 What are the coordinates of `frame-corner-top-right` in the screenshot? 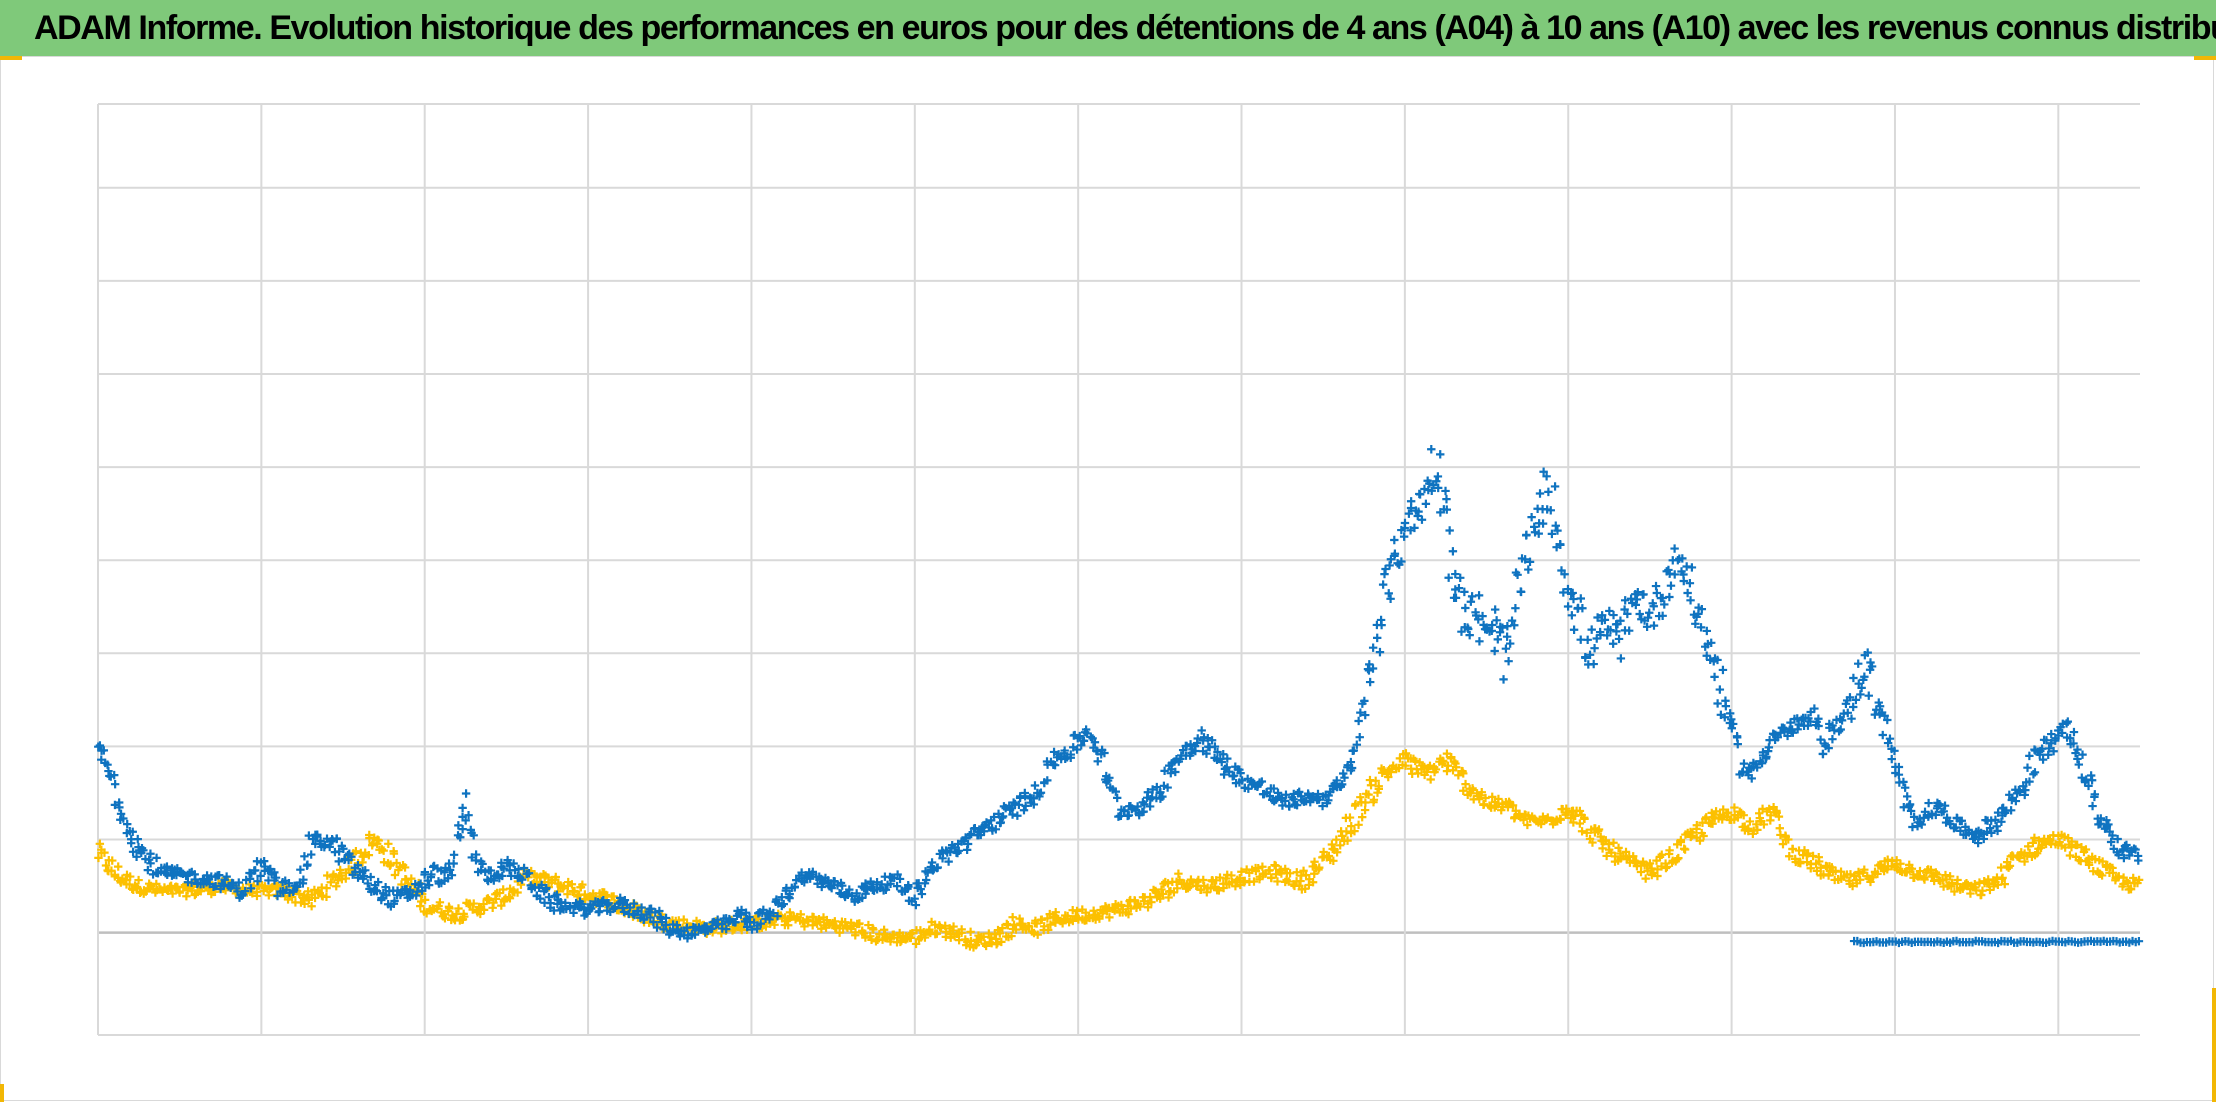 It's located at (2205, 58).